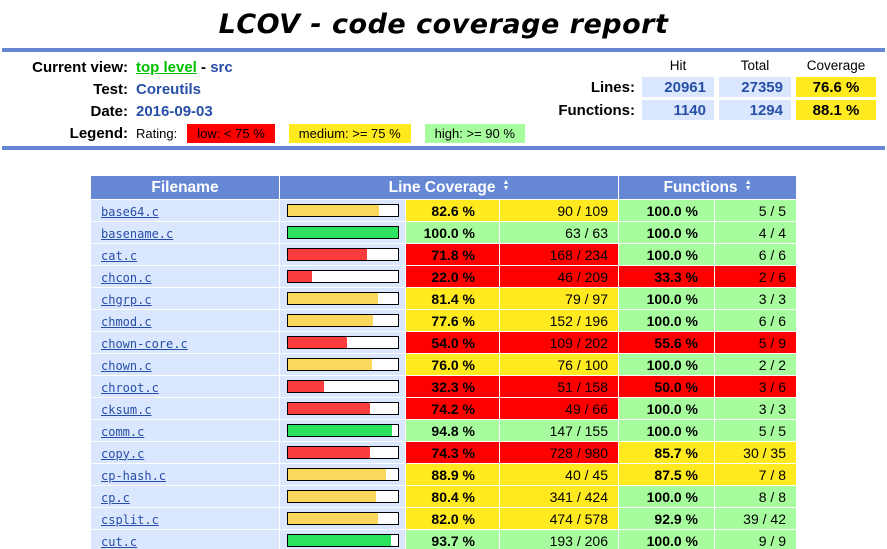 Image resolution: width=887 pixels, height=549 pixels. Describe the element at coordinates (115, 497) in the screenshot. I see `file-link: cp.c` at that location.